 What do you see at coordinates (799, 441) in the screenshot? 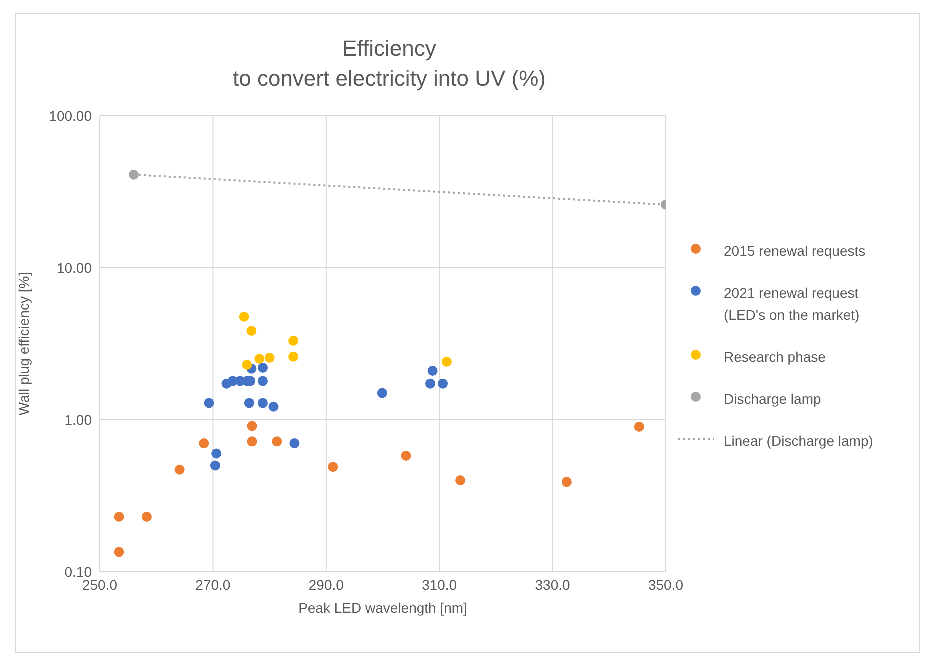
I see `legend-label: Linear (Discharge lamp)` at bounding box center [799, 441].